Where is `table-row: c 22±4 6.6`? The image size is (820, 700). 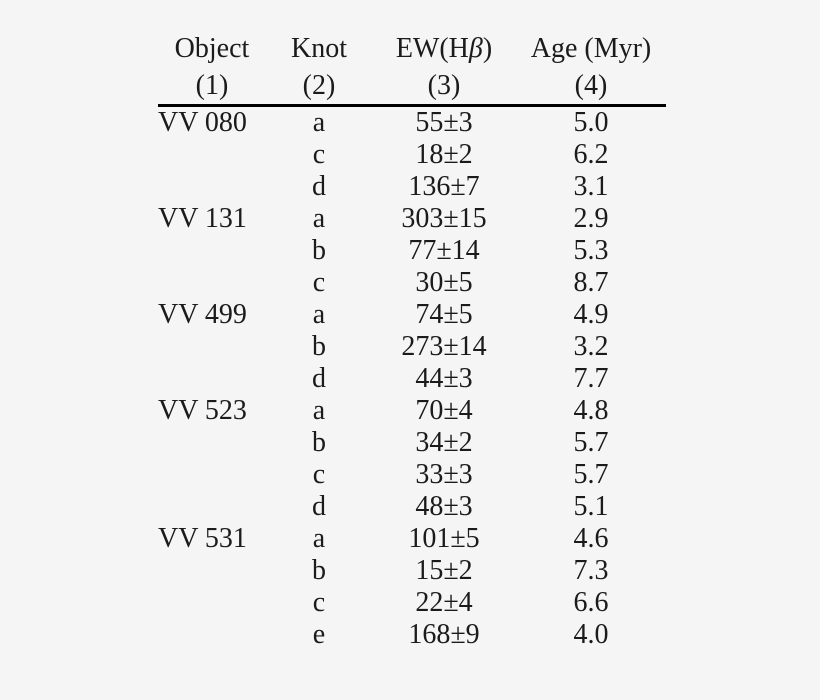
table-row: c 22±4 6.6 is located at coordinates (412, 603).